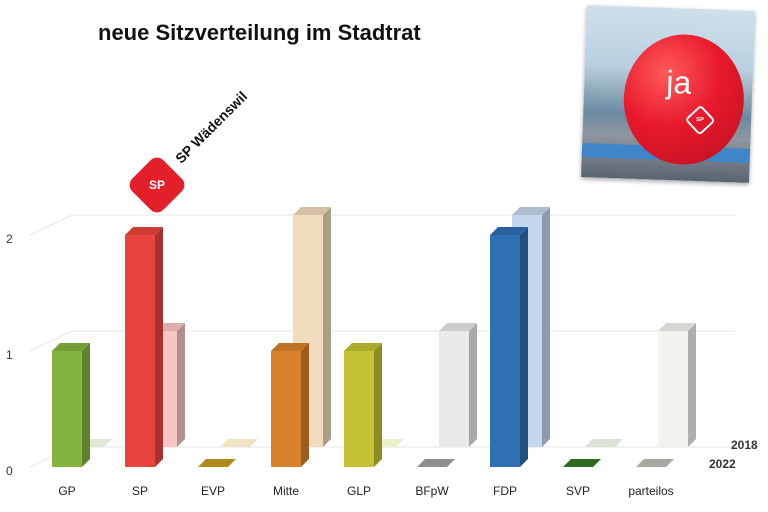 The width and height of the screenshot is (768, 512). Describe the element at coordinates (473, 385) in the screenshot. I see `bar-2018-bfpw-side` at that location.